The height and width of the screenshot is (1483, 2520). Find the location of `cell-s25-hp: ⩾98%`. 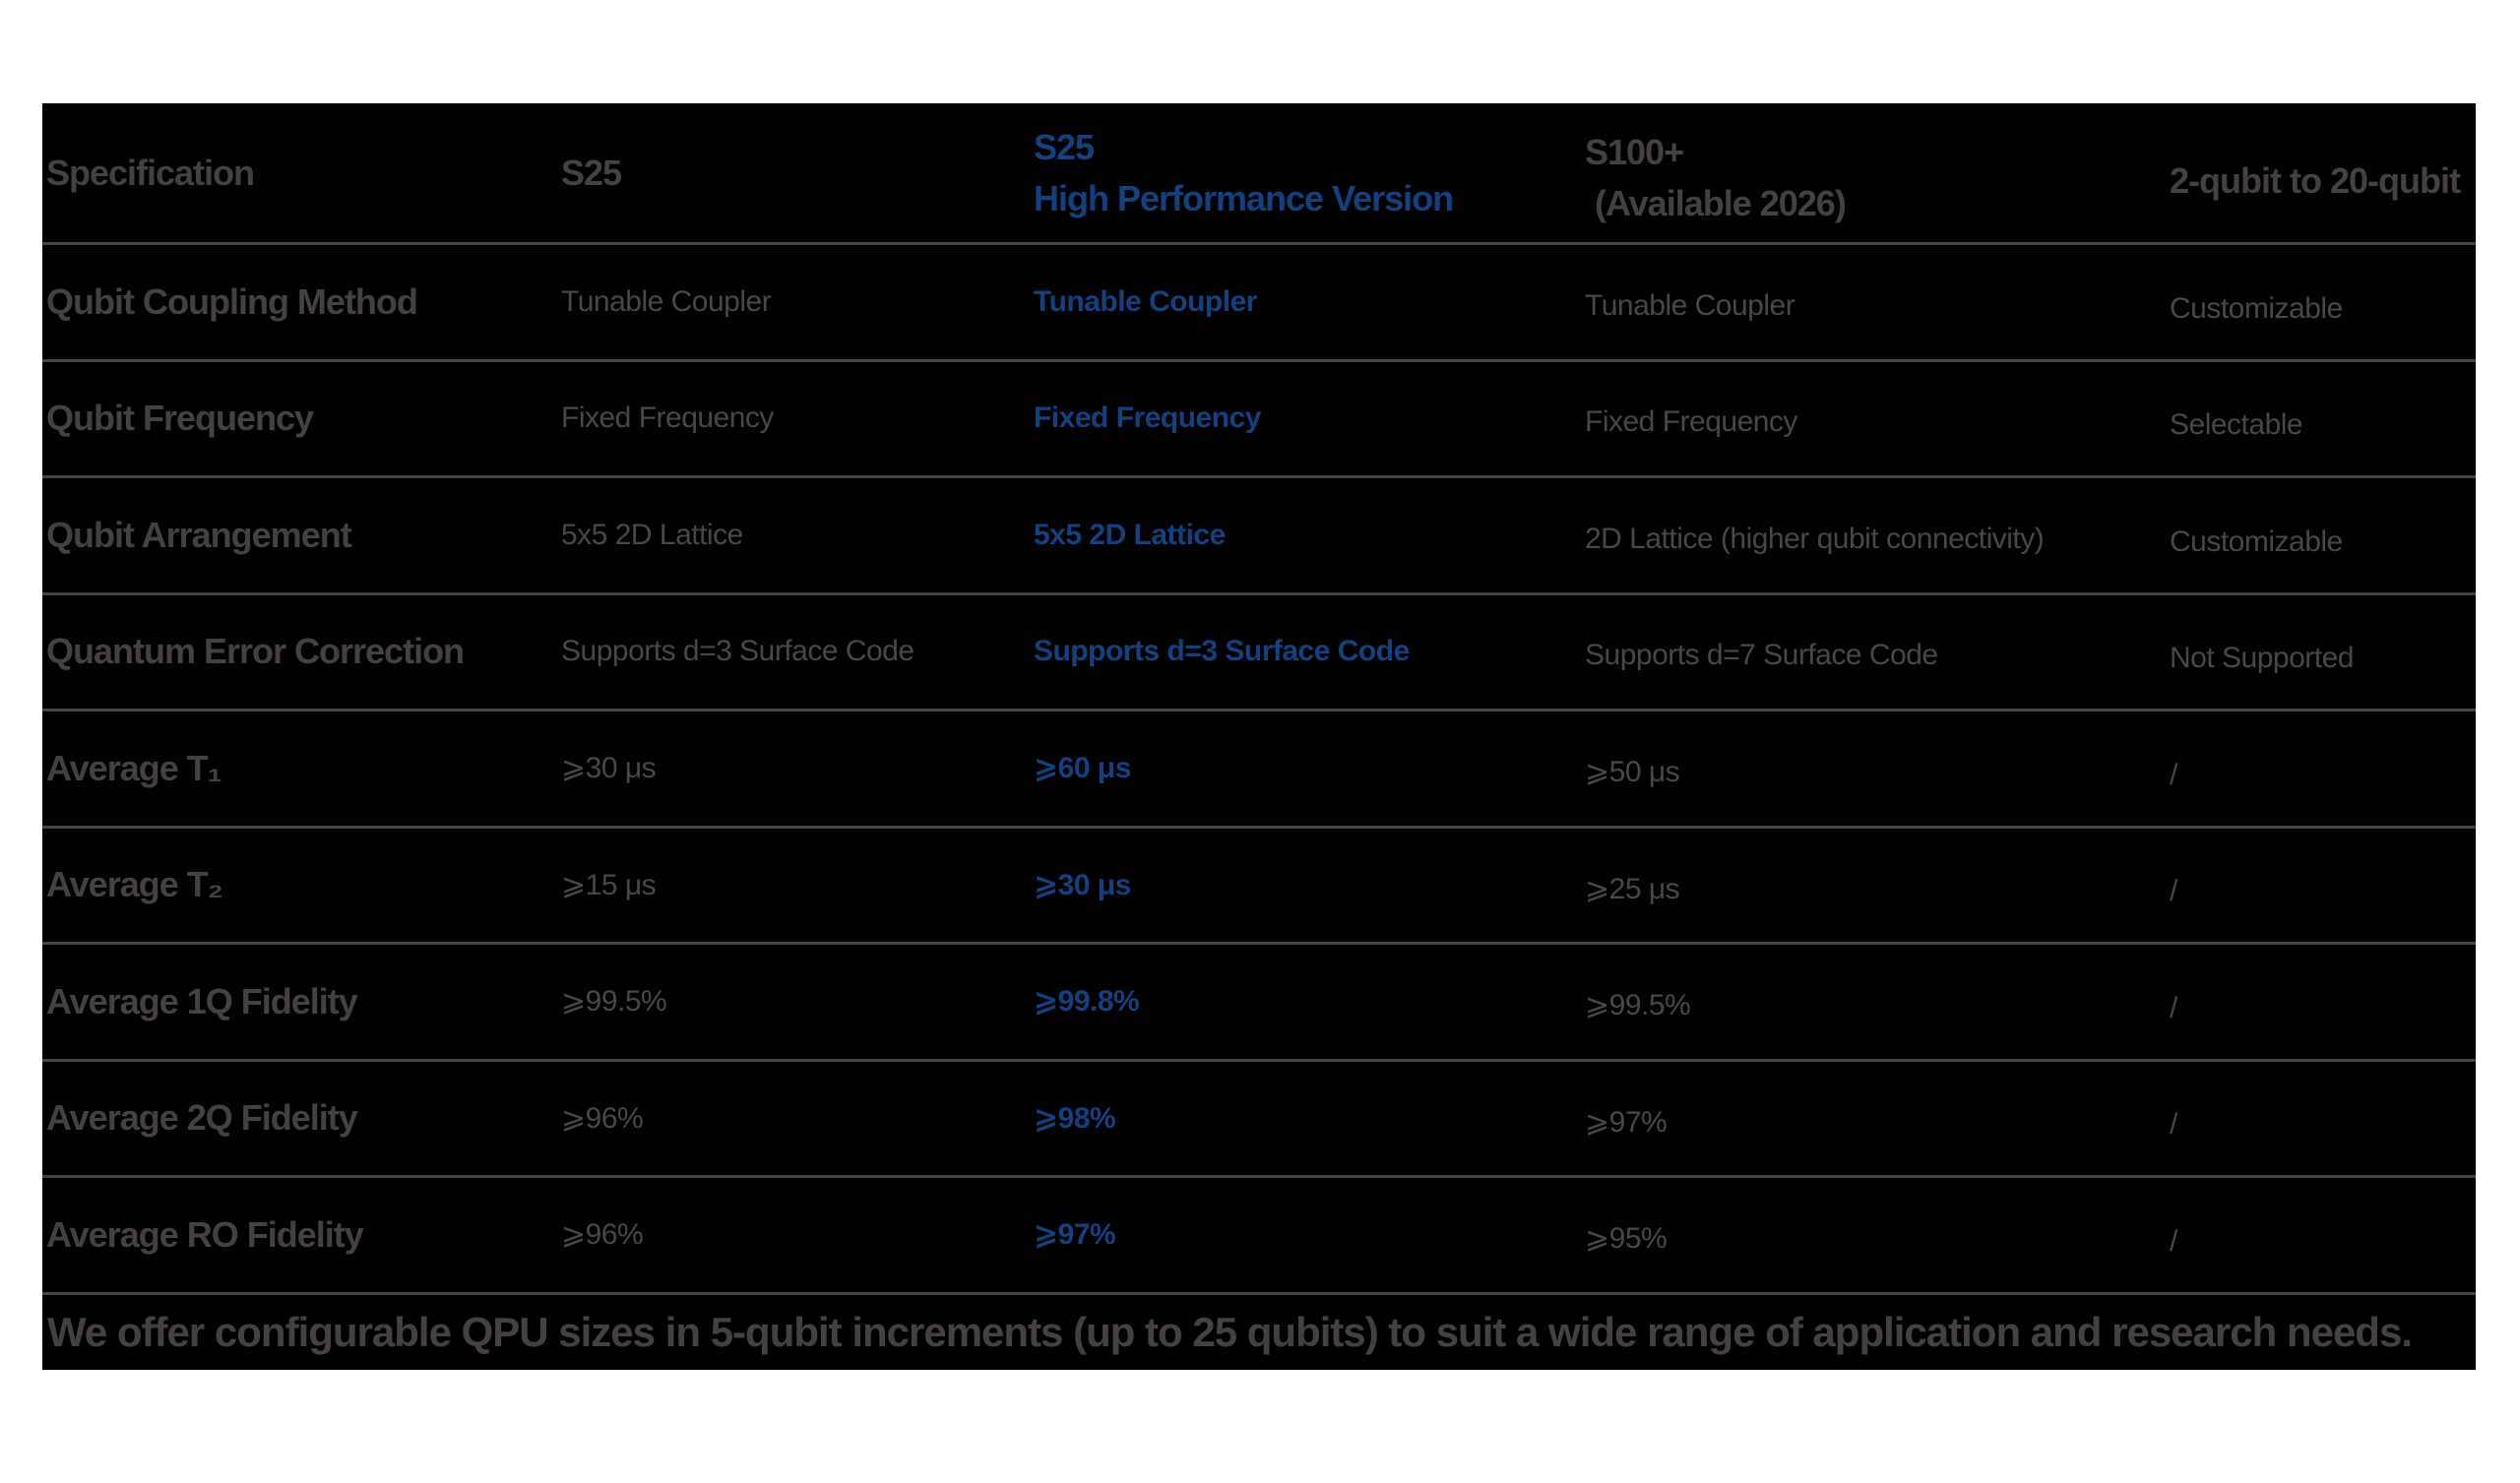

cell-s25-hp: ⩾98% is located at coordinates (1075, 1118).